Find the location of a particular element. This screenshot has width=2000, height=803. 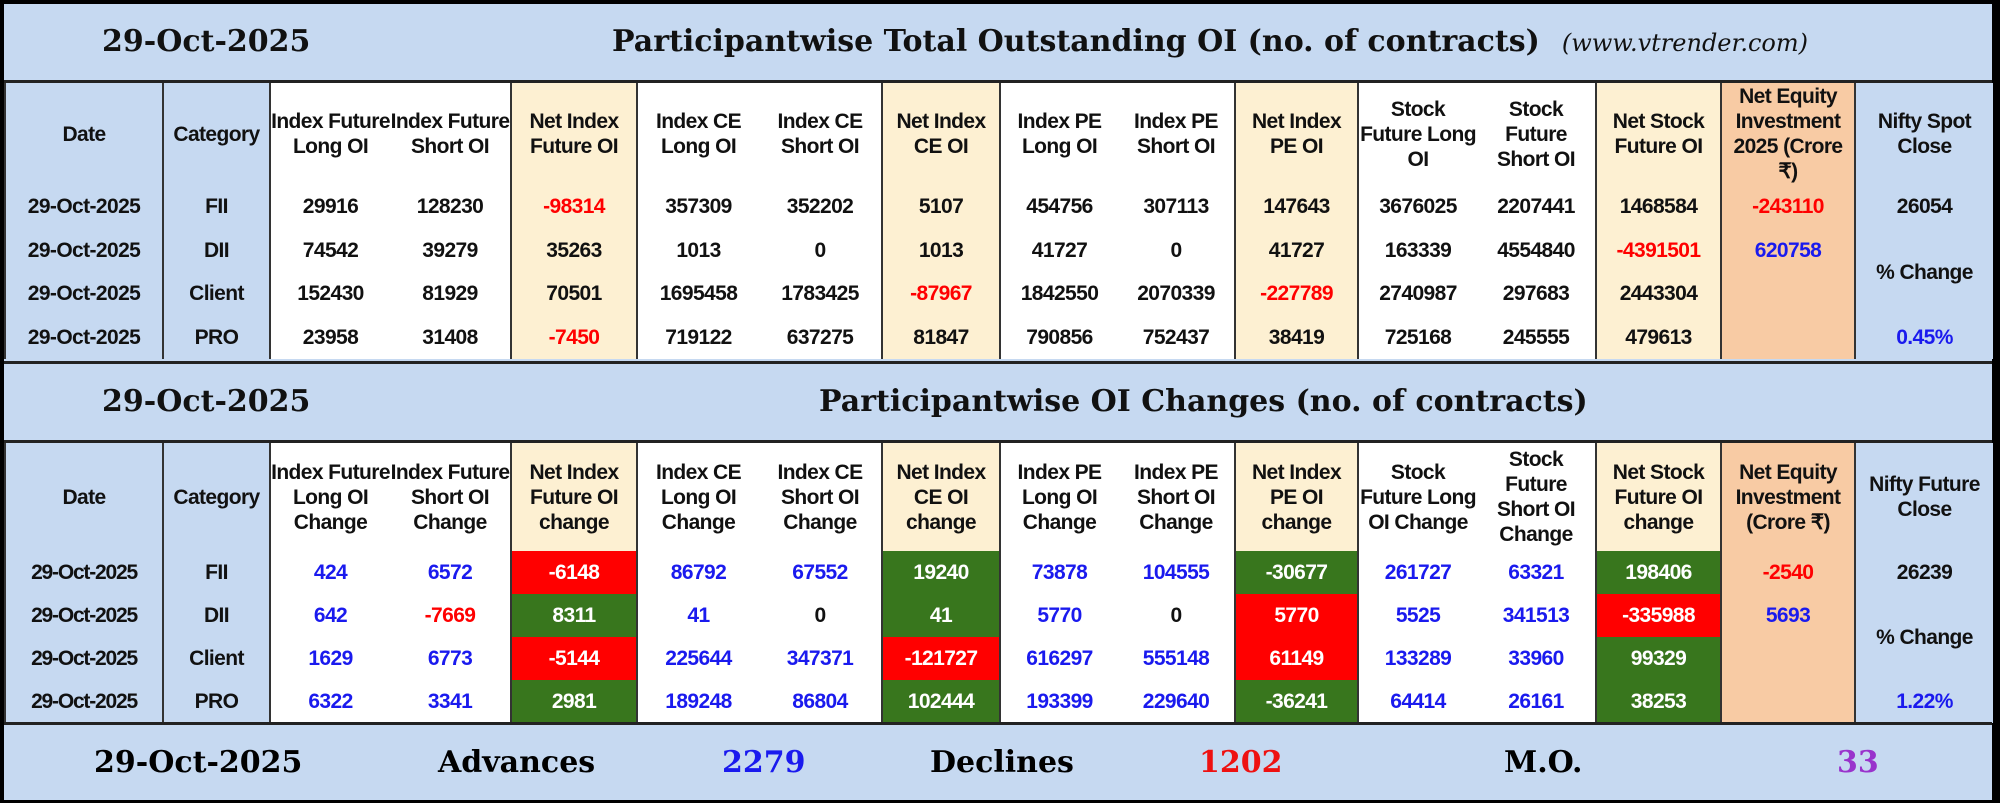

value-cell: 133289 is located at coordinates (1417, 658).